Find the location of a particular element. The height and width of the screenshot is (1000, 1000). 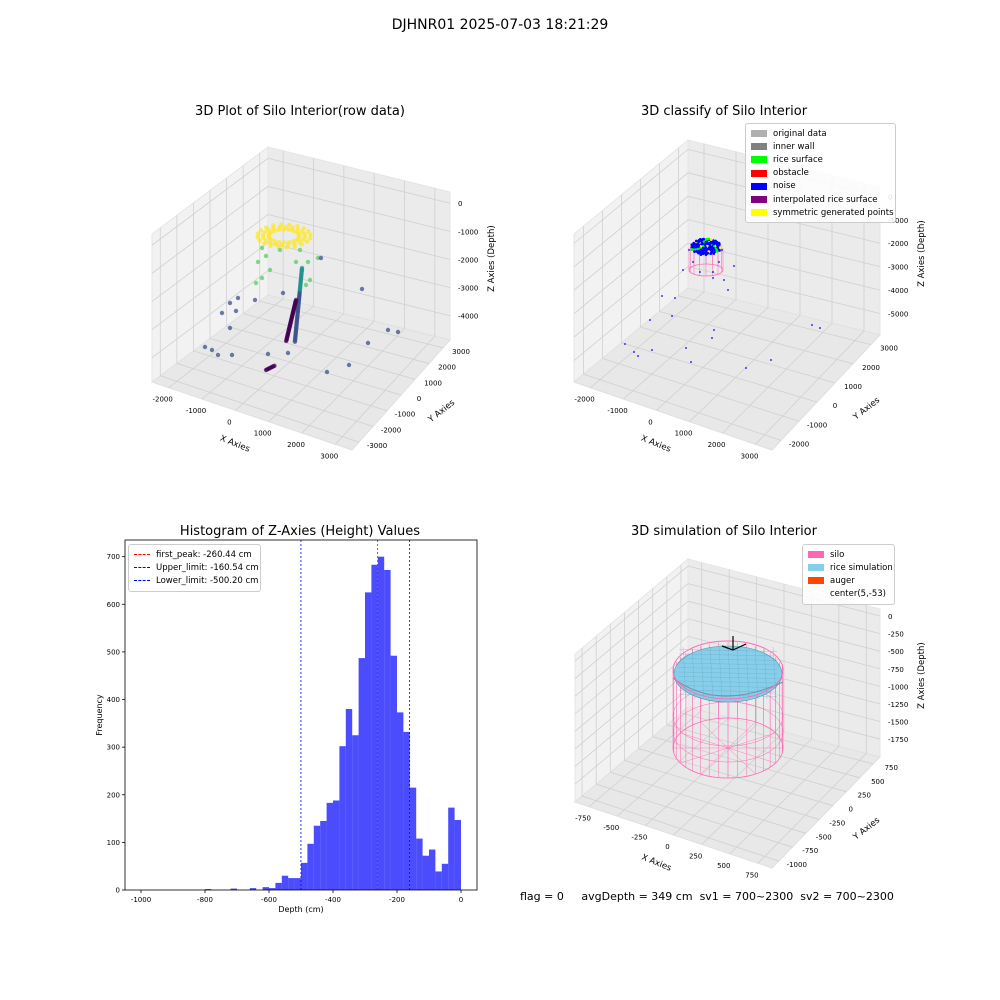

flag-text: flag = 0 is located at coordinates (542, 896).